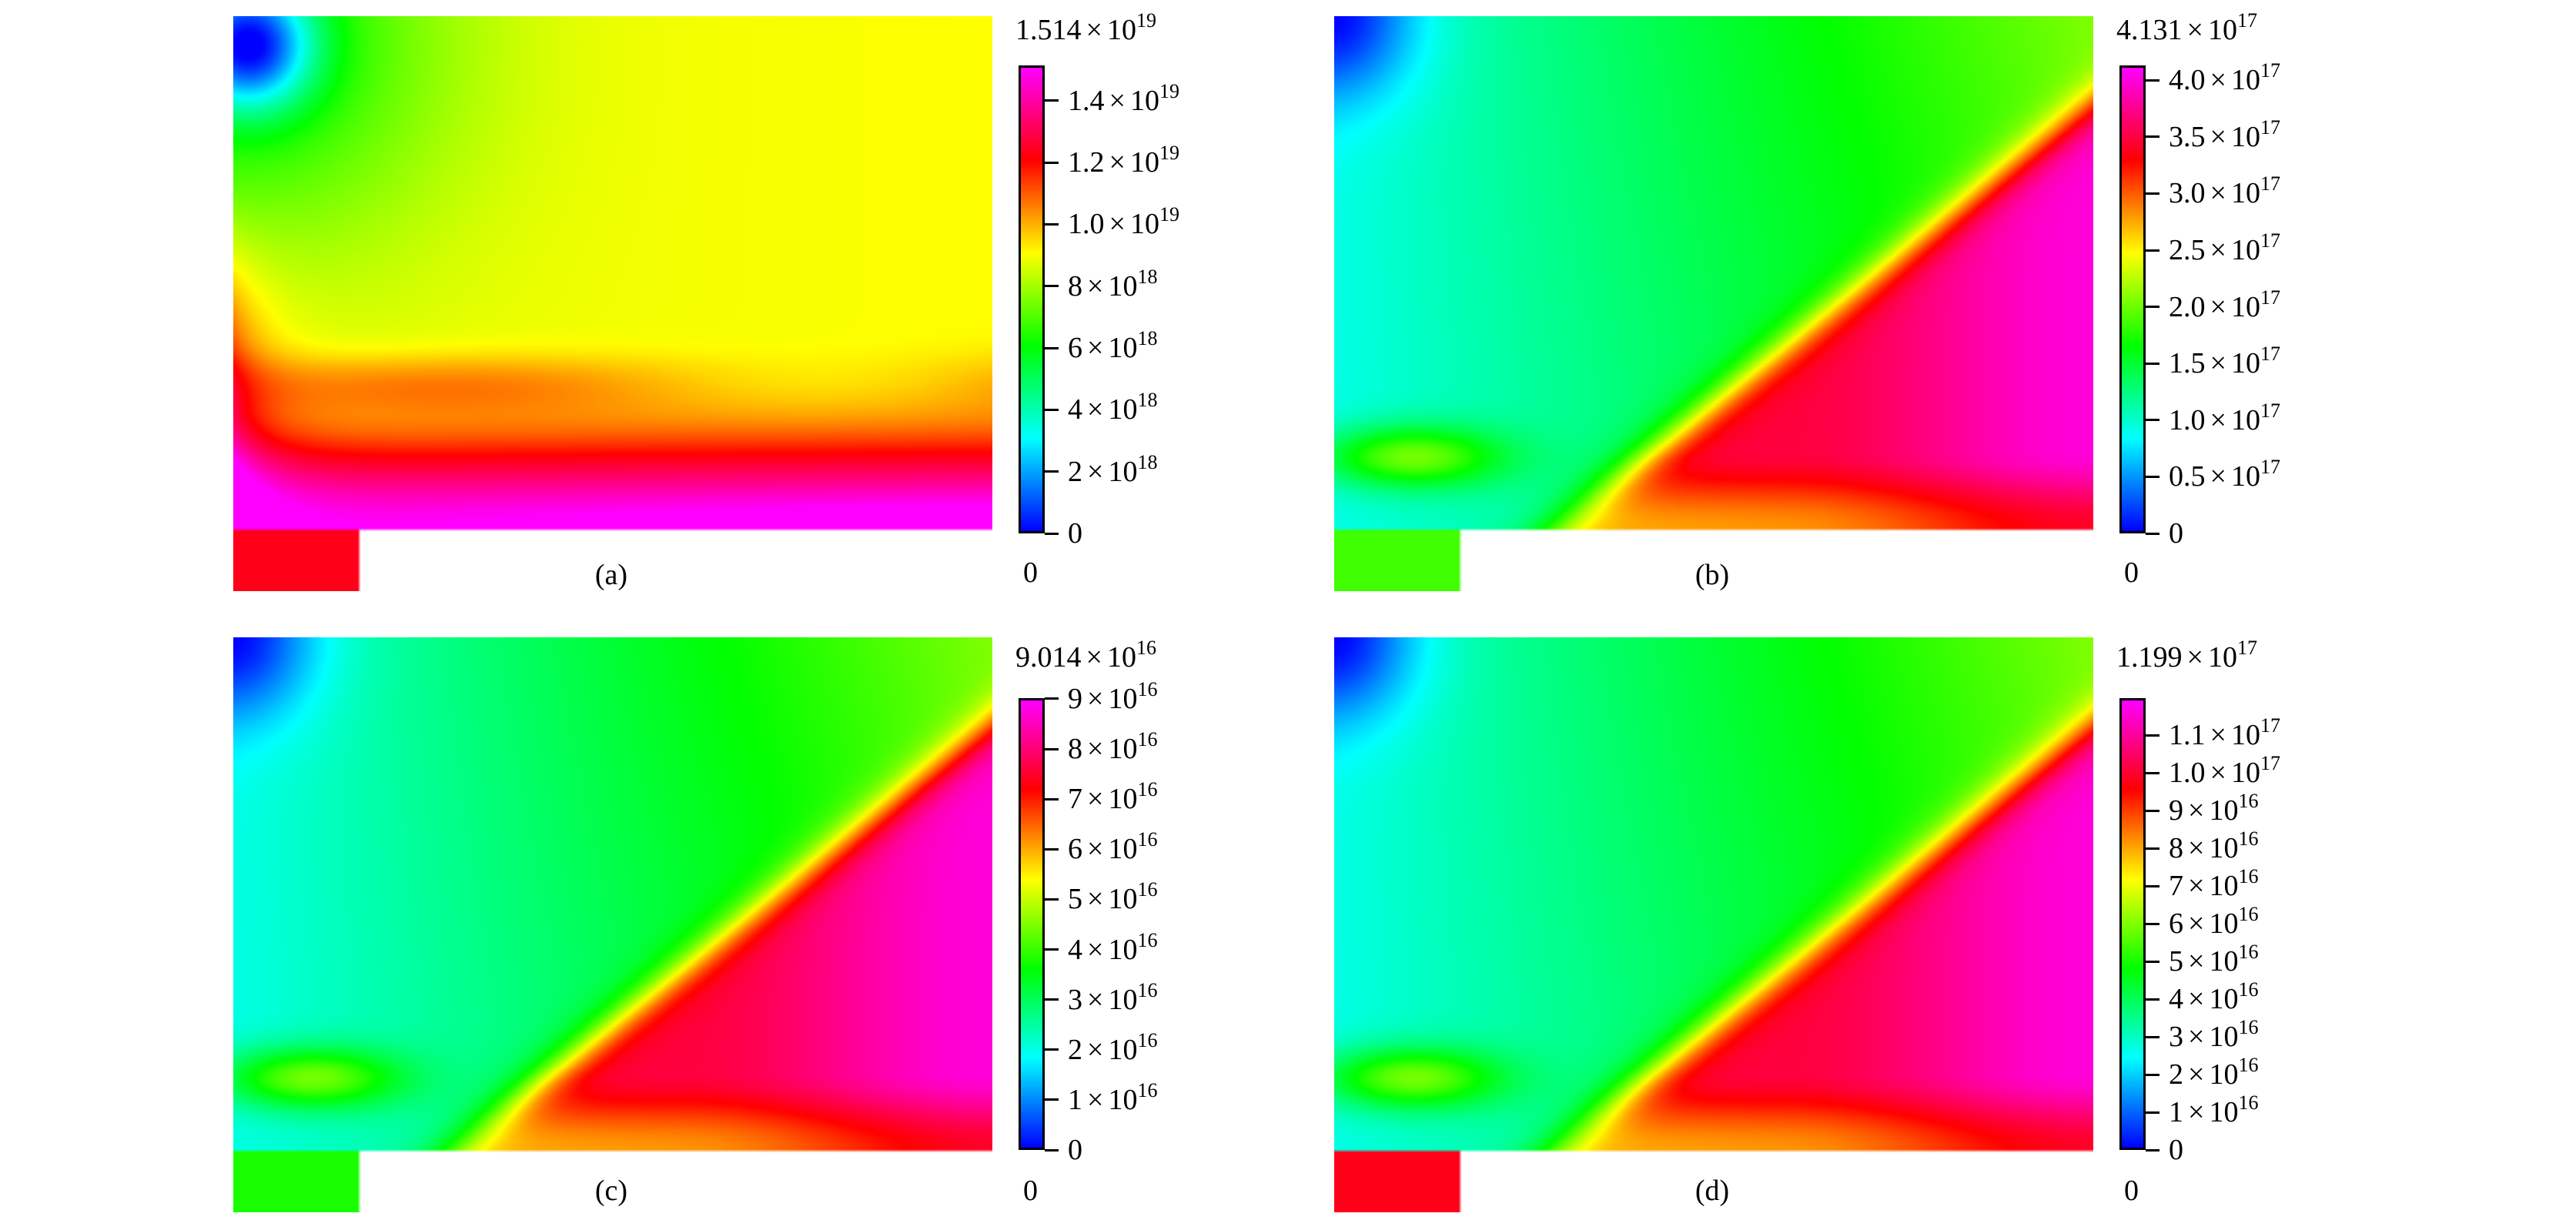 The height and width of the screenshot is (1220, 2576). Describe the element at coordinates (2149, 30) in the screenshot. I see `max-mantissa: 4.131` at that location.